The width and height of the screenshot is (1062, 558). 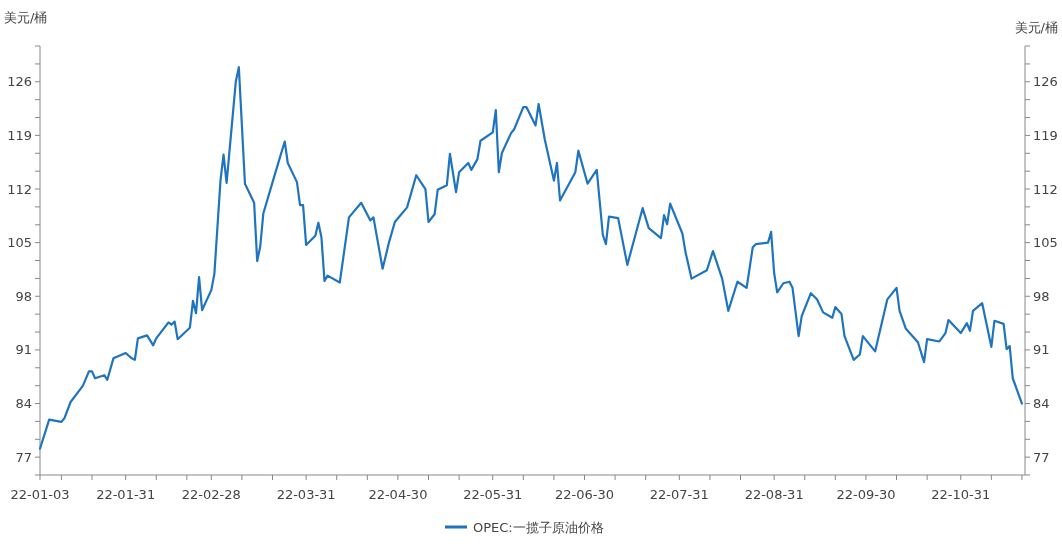 What do you see at coordinates (1036, 27) in the screenshot?
I see `y2-axis-title: 美元/桶` at bounding box center [1036, 27].